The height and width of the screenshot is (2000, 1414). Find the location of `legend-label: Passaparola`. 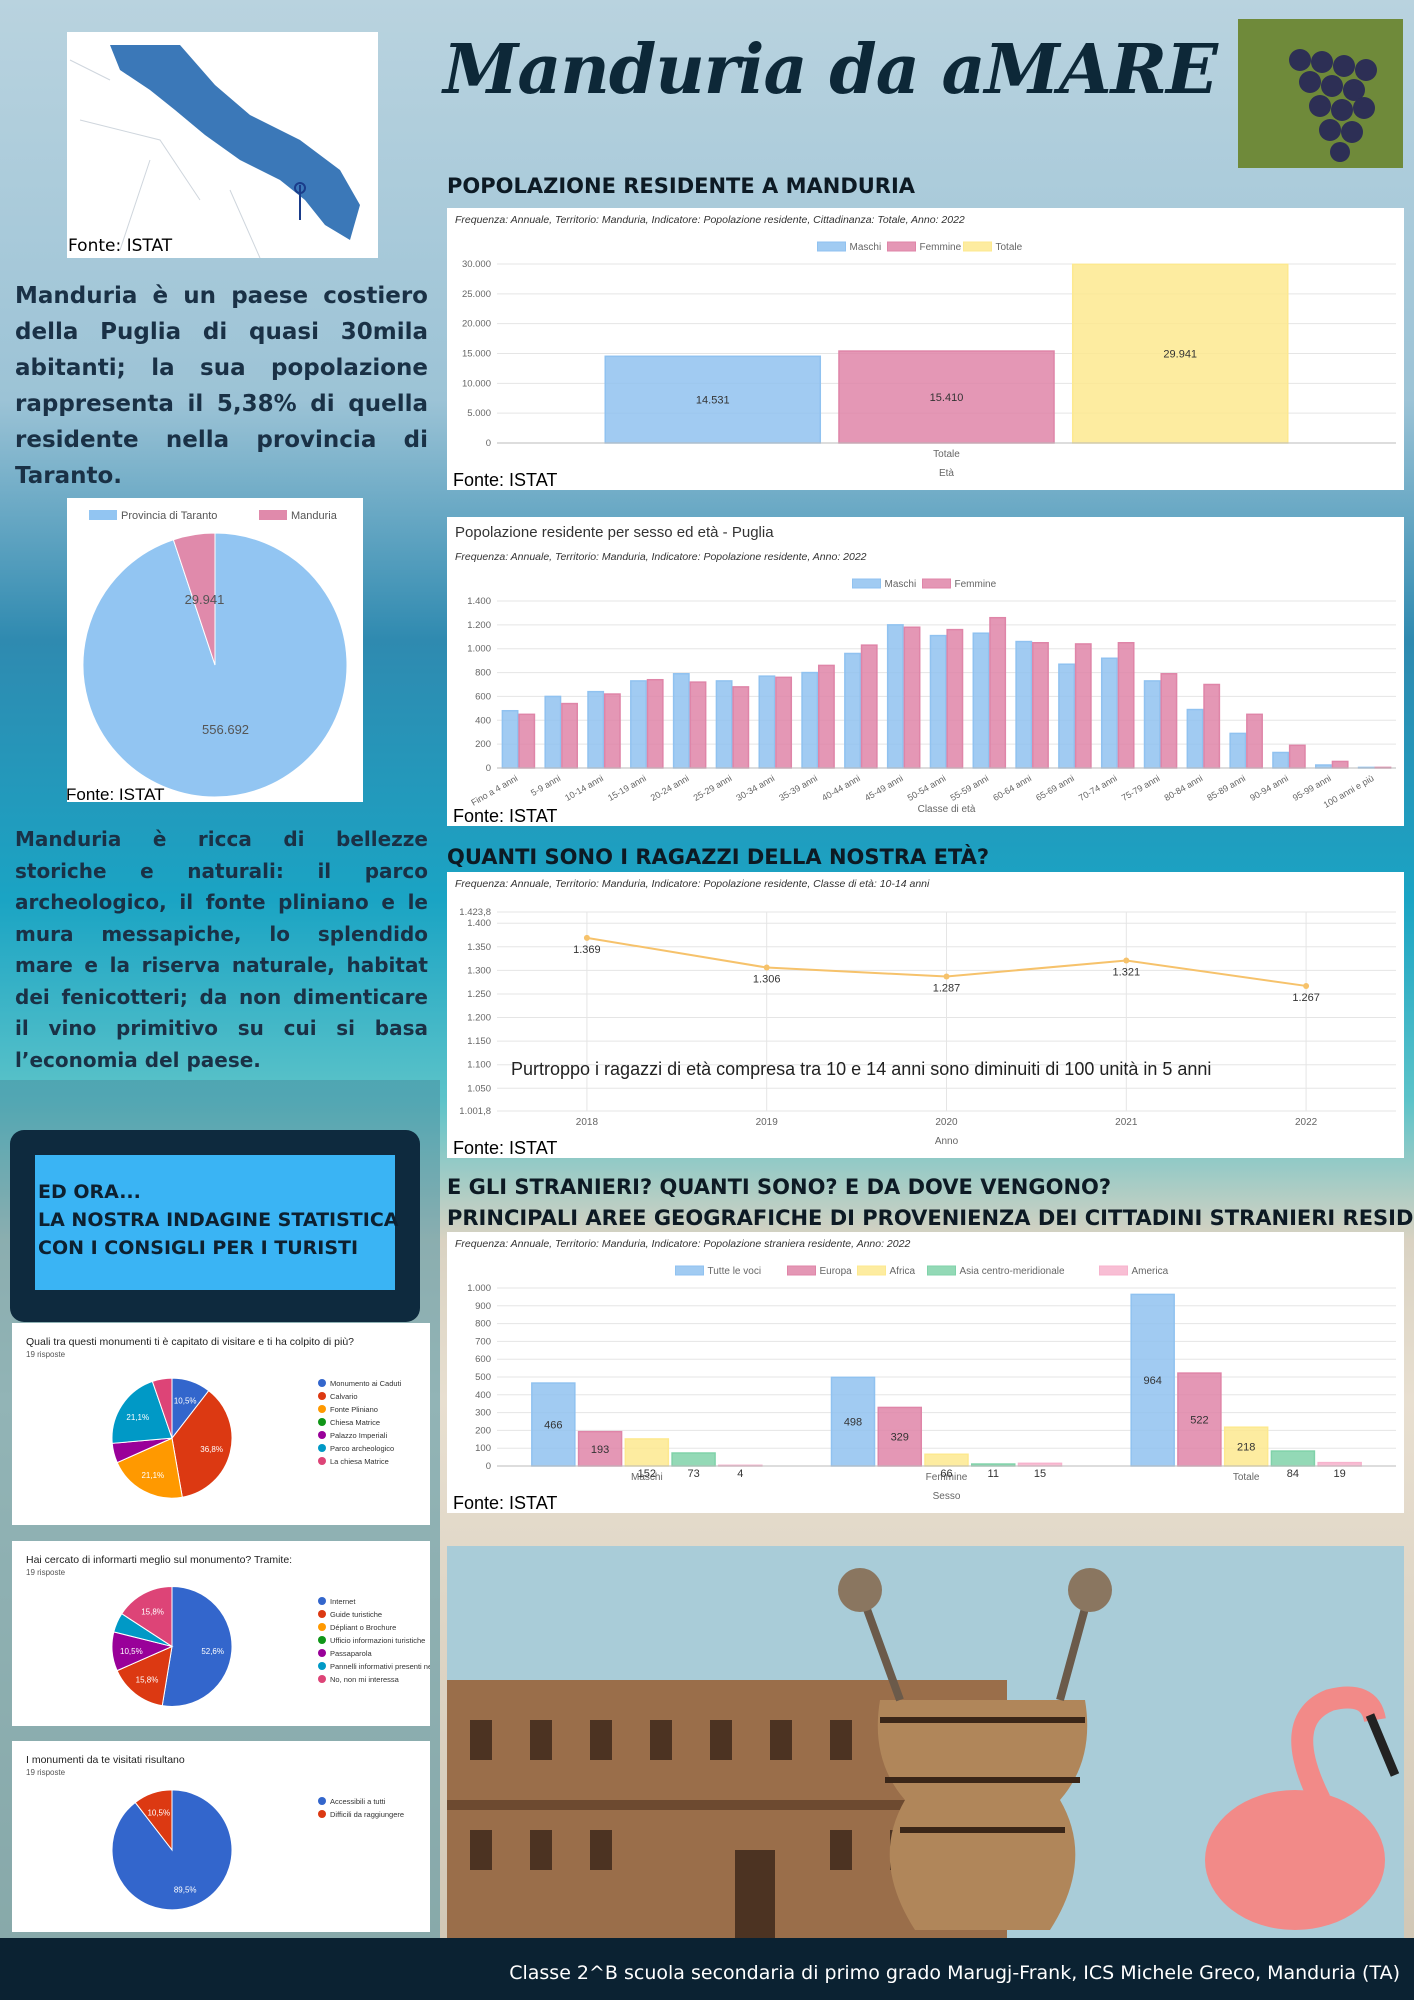

legend-label: Passaparola is located at coordinates (351, 1653).